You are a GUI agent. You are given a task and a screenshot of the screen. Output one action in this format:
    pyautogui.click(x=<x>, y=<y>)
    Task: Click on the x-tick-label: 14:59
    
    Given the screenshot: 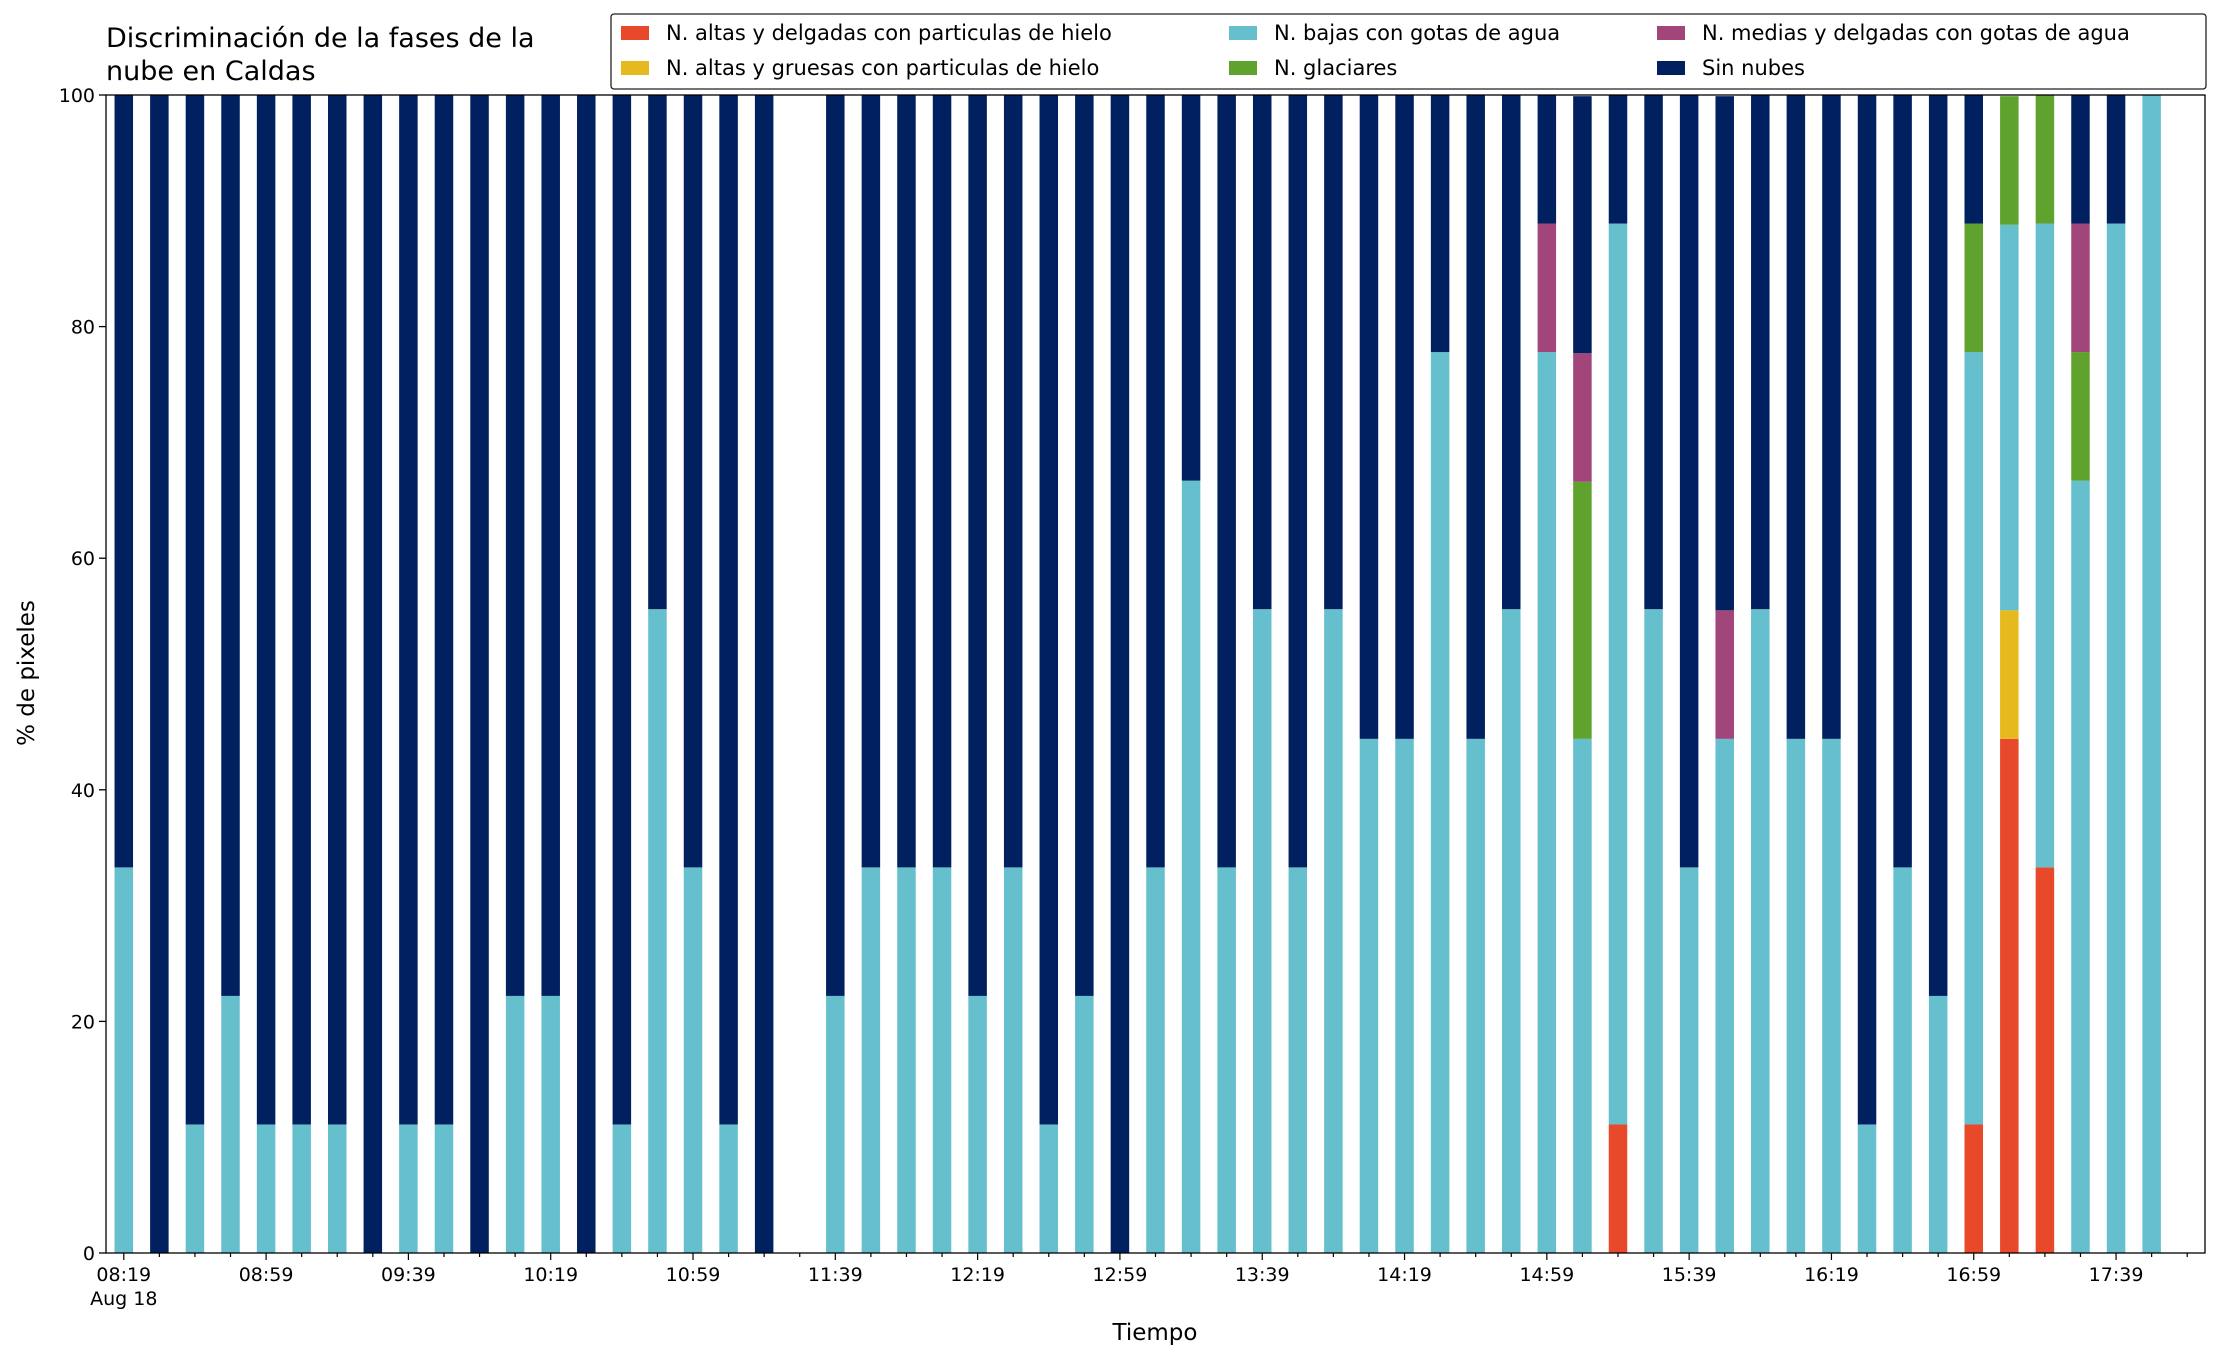 What is the action you would take?
    pyautogui.click(x=1546, y=1275)
    